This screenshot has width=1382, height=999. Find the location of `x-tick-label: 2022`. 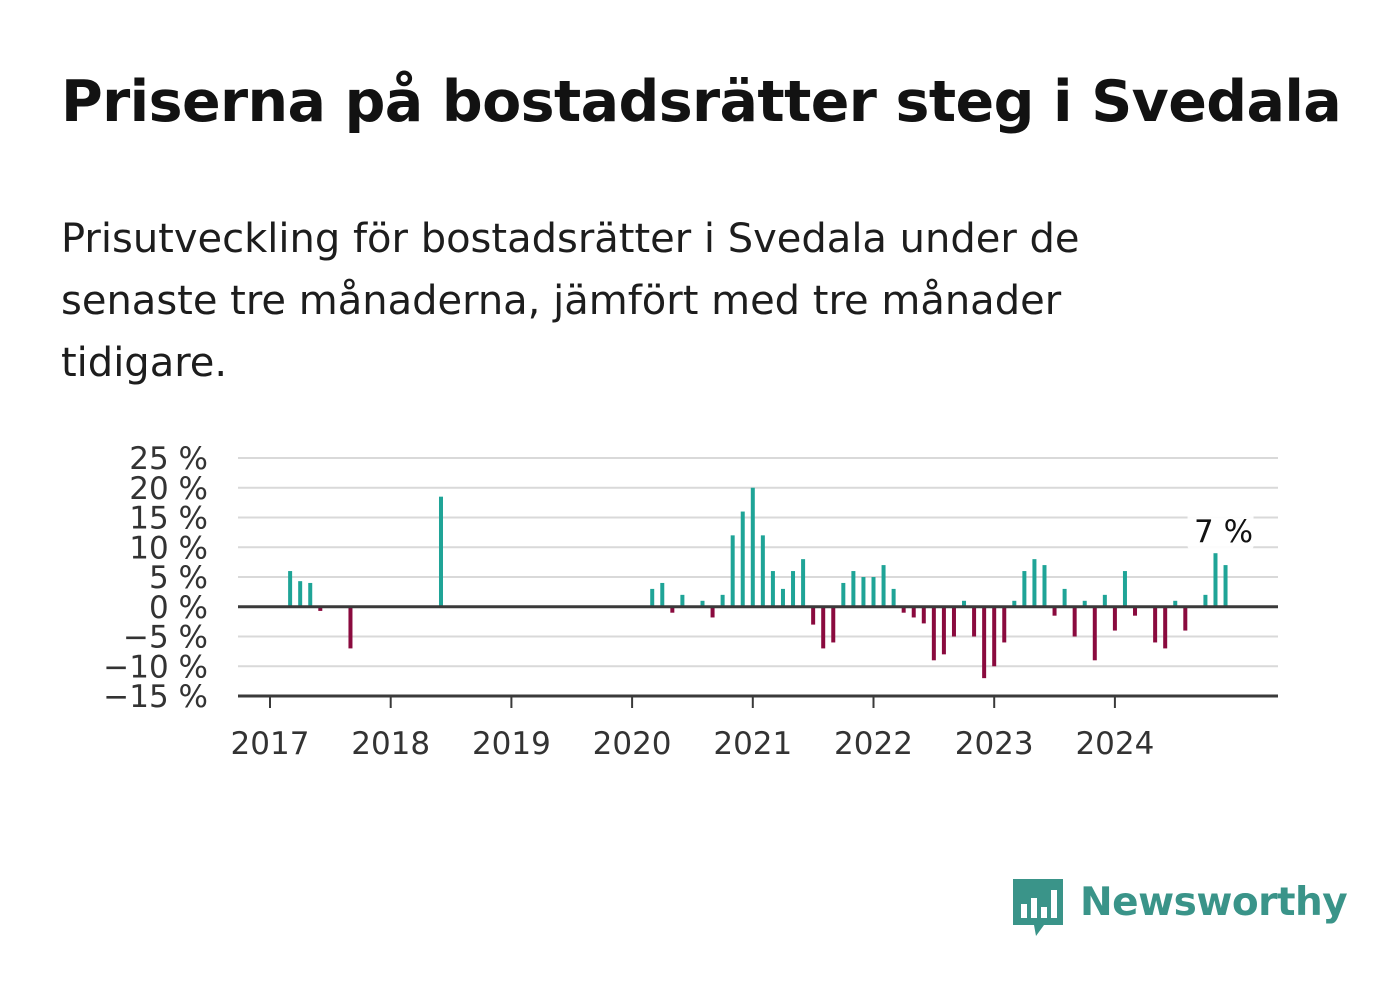

x-tick-label: 2022 is located at coordinates (873, 744).